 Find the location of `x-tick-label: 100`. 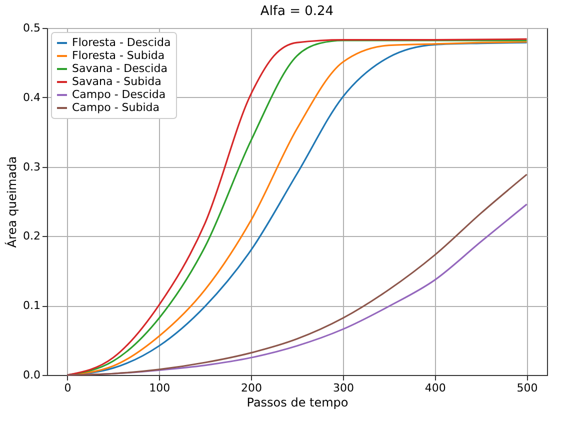

x-tick-label: 100 is located at coordinates (159, 388).